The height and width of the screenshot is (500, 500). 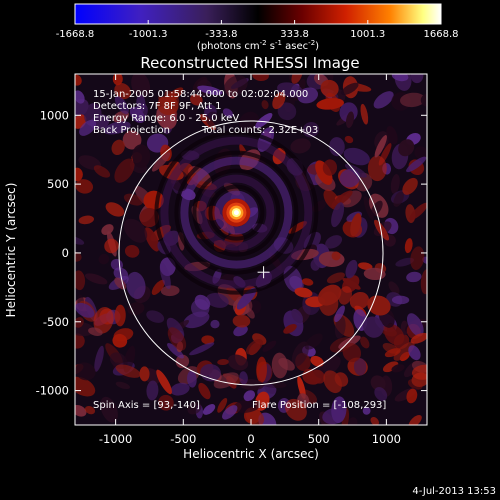 I want to click on ring-gap, so click(x=236, y=212).